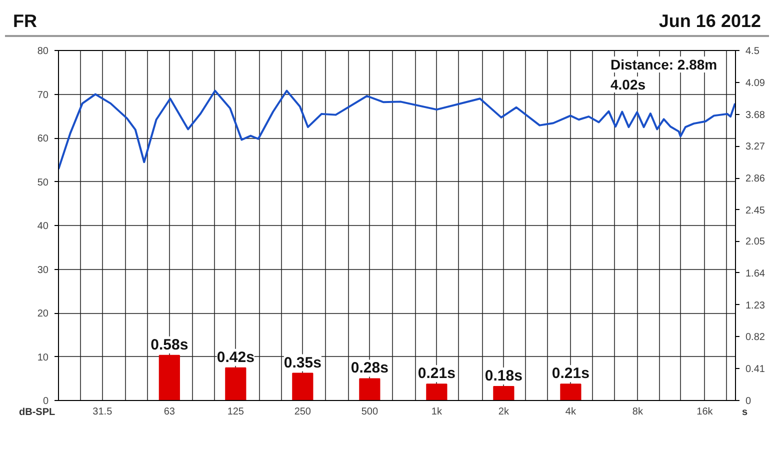  I want to click on x-tick-label: 4k, so click(571, 412).